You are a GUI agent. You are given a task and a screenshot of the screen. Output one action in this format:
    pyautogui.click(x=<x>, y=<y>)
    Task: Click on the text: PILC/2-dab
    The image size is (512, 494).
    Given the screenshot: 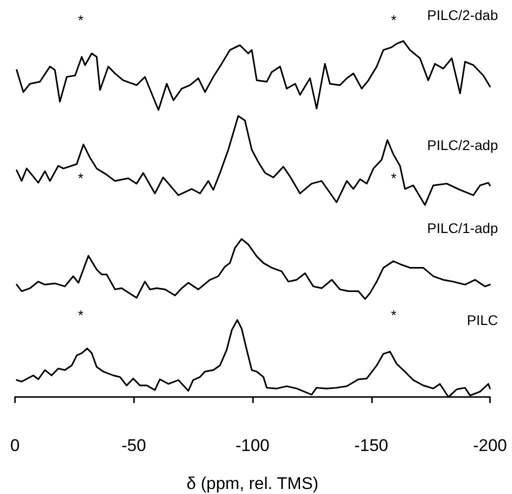 What is the action you would take?
    pyautogui.click(x=462, y=15)
    